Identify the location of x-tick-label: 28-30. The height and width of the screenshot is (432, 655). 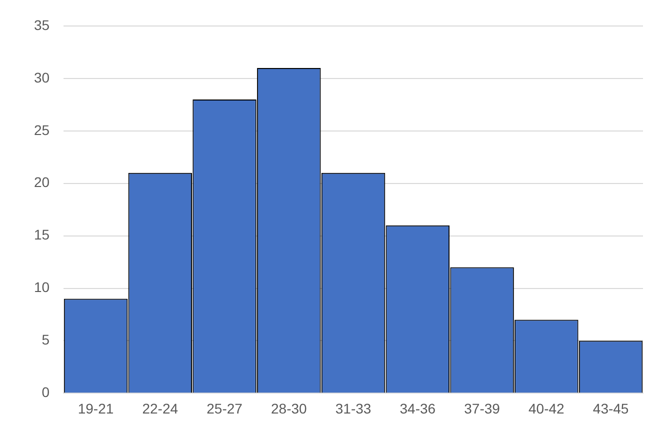
(289, 408).